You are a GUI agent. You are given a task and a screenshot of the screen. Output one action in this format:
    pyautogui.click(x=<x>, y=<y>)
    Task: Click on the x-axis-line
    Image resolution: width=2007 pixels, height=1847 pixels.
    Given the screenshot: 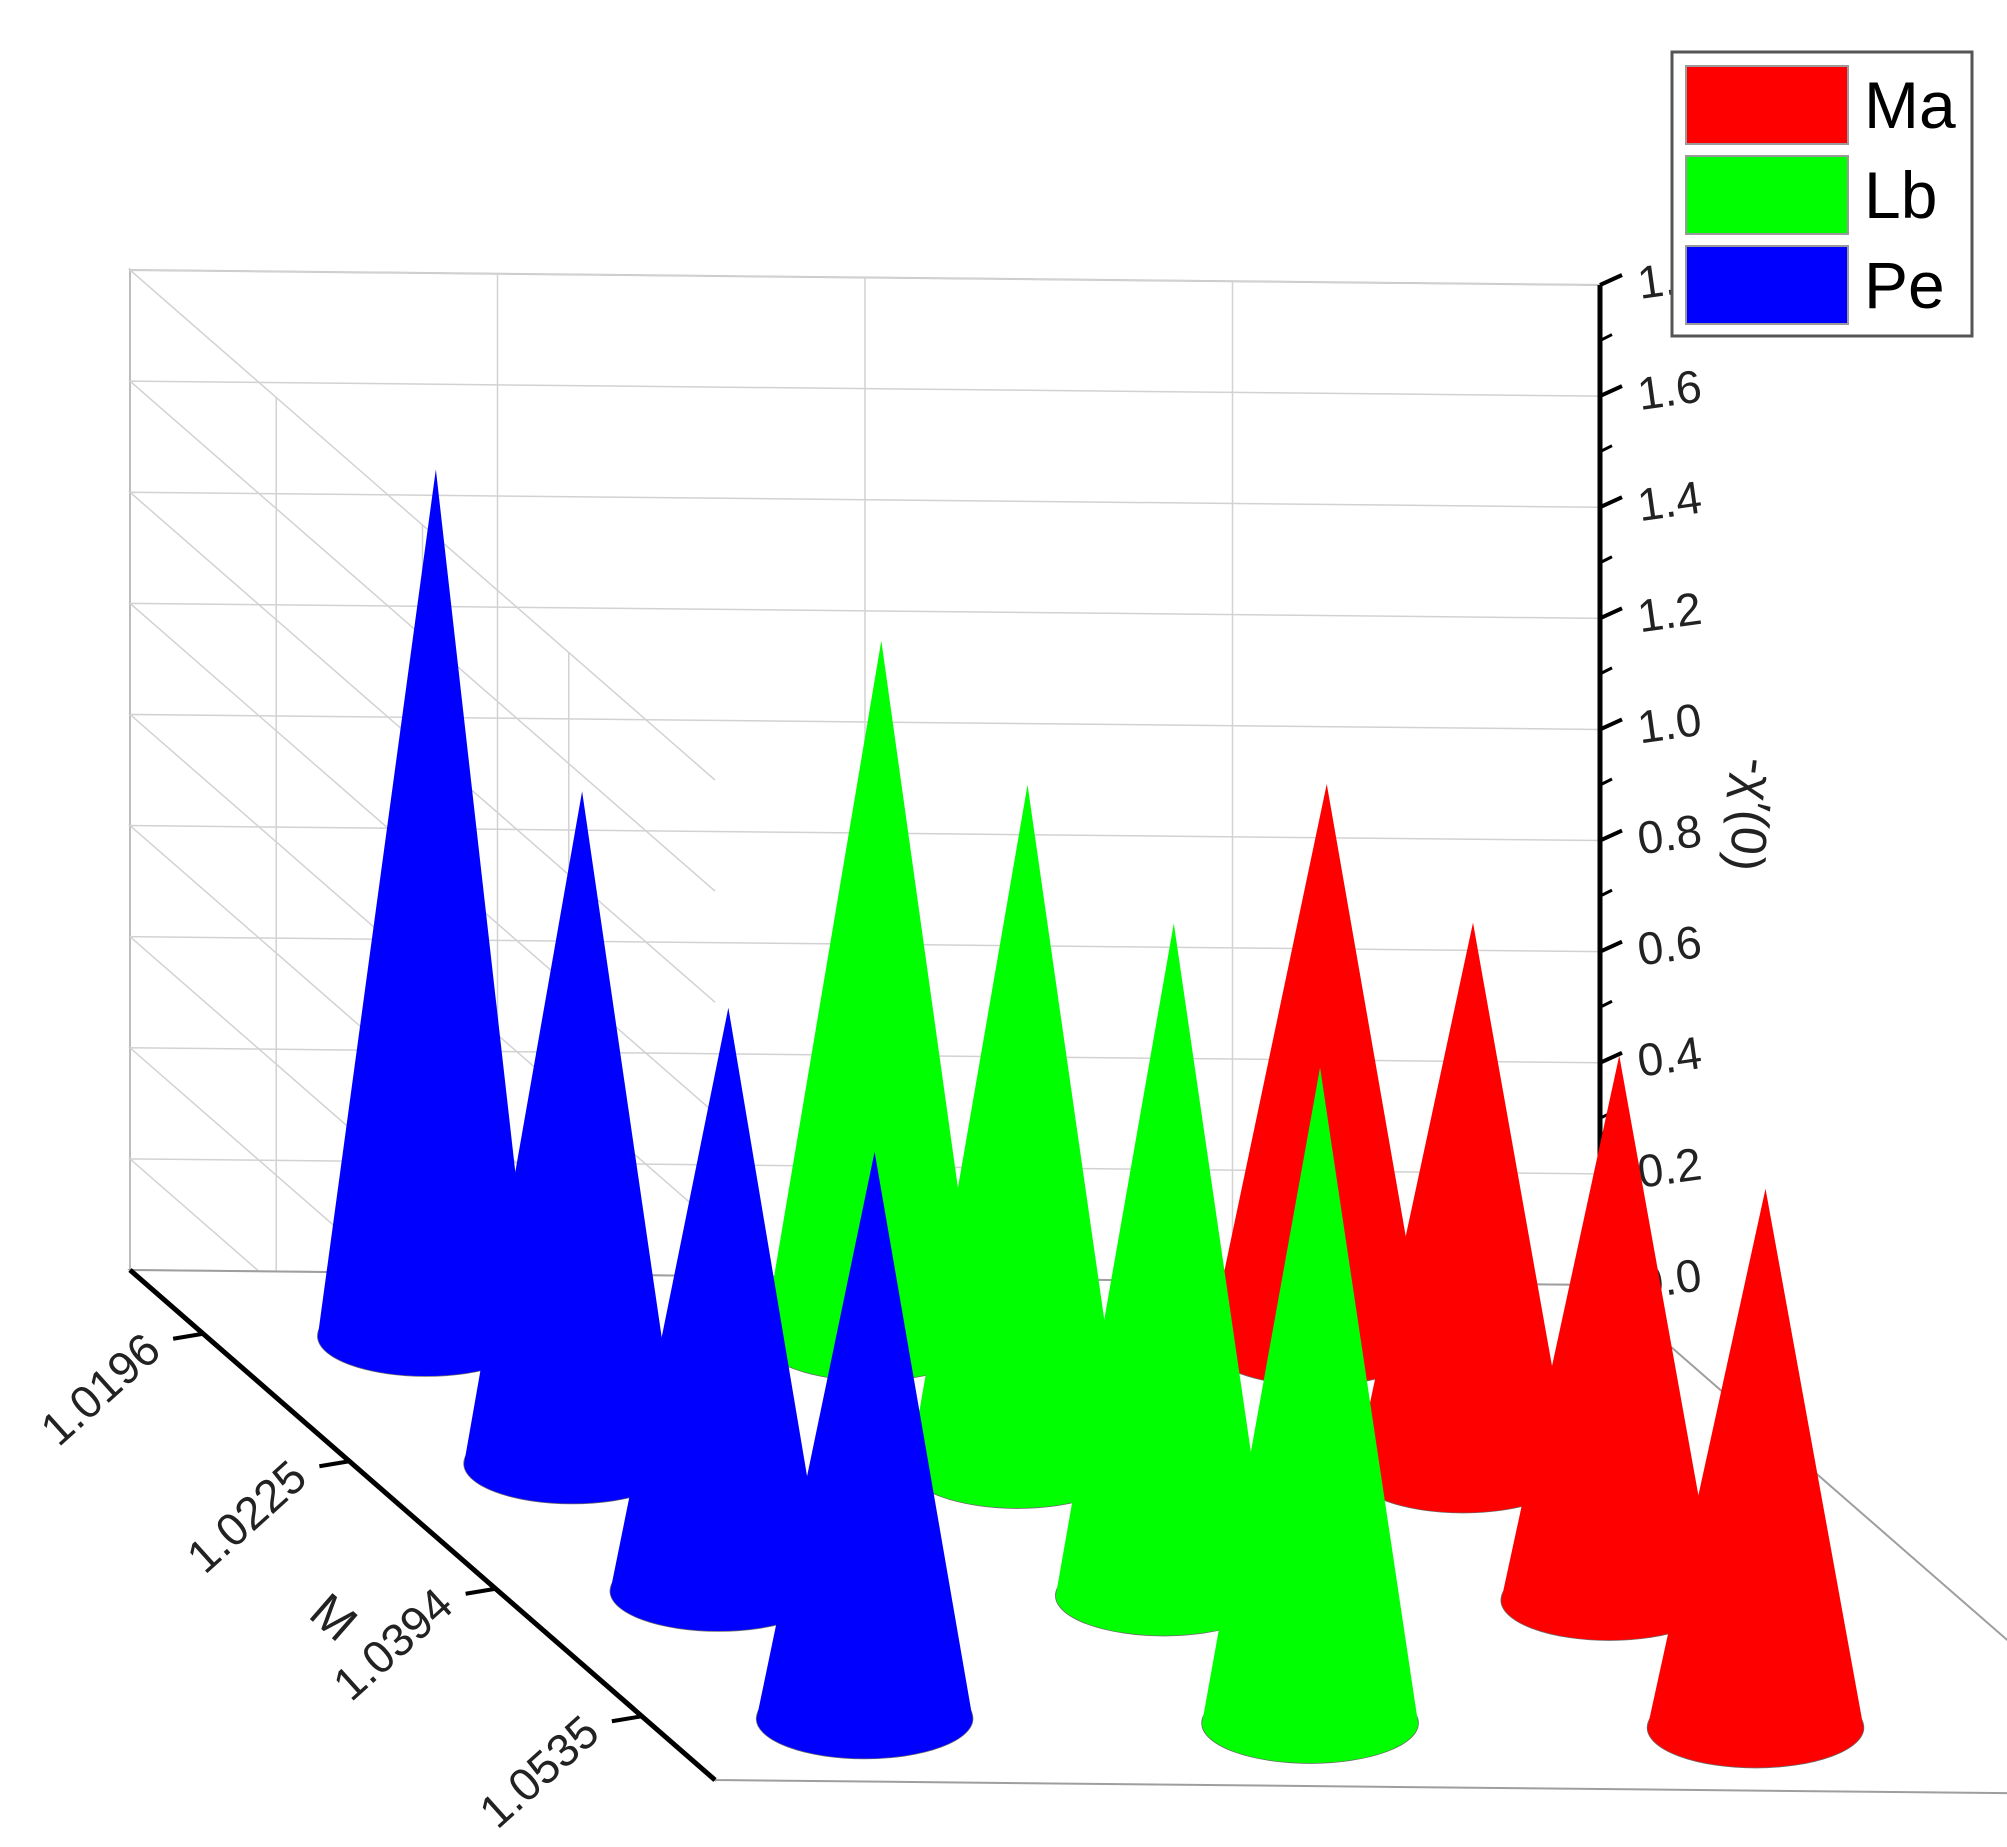 What is the action you would take?
    pyautogui.click(x=422, y=1525)
    